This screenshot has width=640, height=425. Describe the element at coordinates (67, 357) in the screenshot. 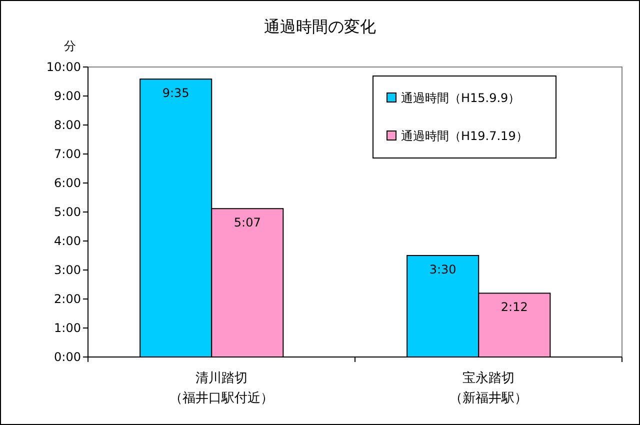

I see `y-tick-label: 0:00` at that location.